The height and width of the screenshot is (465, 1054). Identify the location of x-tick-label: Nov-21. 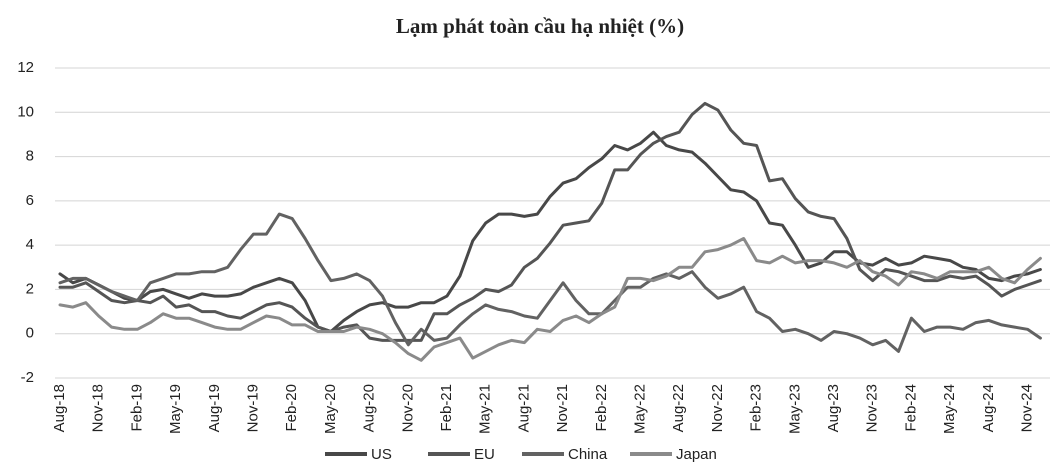
(562, 408).